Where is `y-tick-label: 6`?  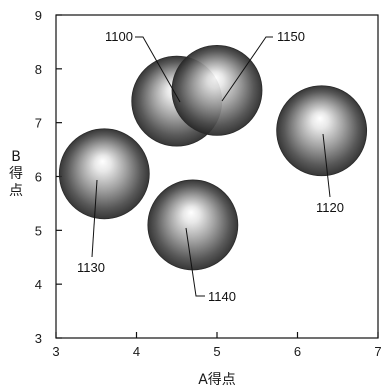 y-tick-label: 6 is located at coordinates (38, 177).